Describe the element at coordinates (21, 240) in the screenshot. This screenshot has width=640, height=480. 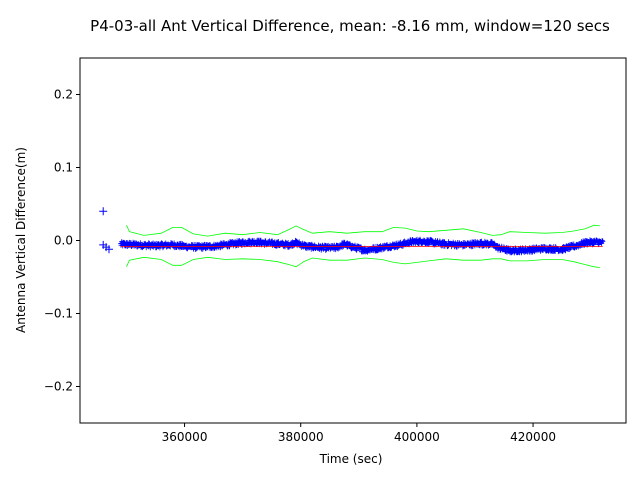
I see `y-axis-label: Antenna Vertical Difference(m)` at that location.